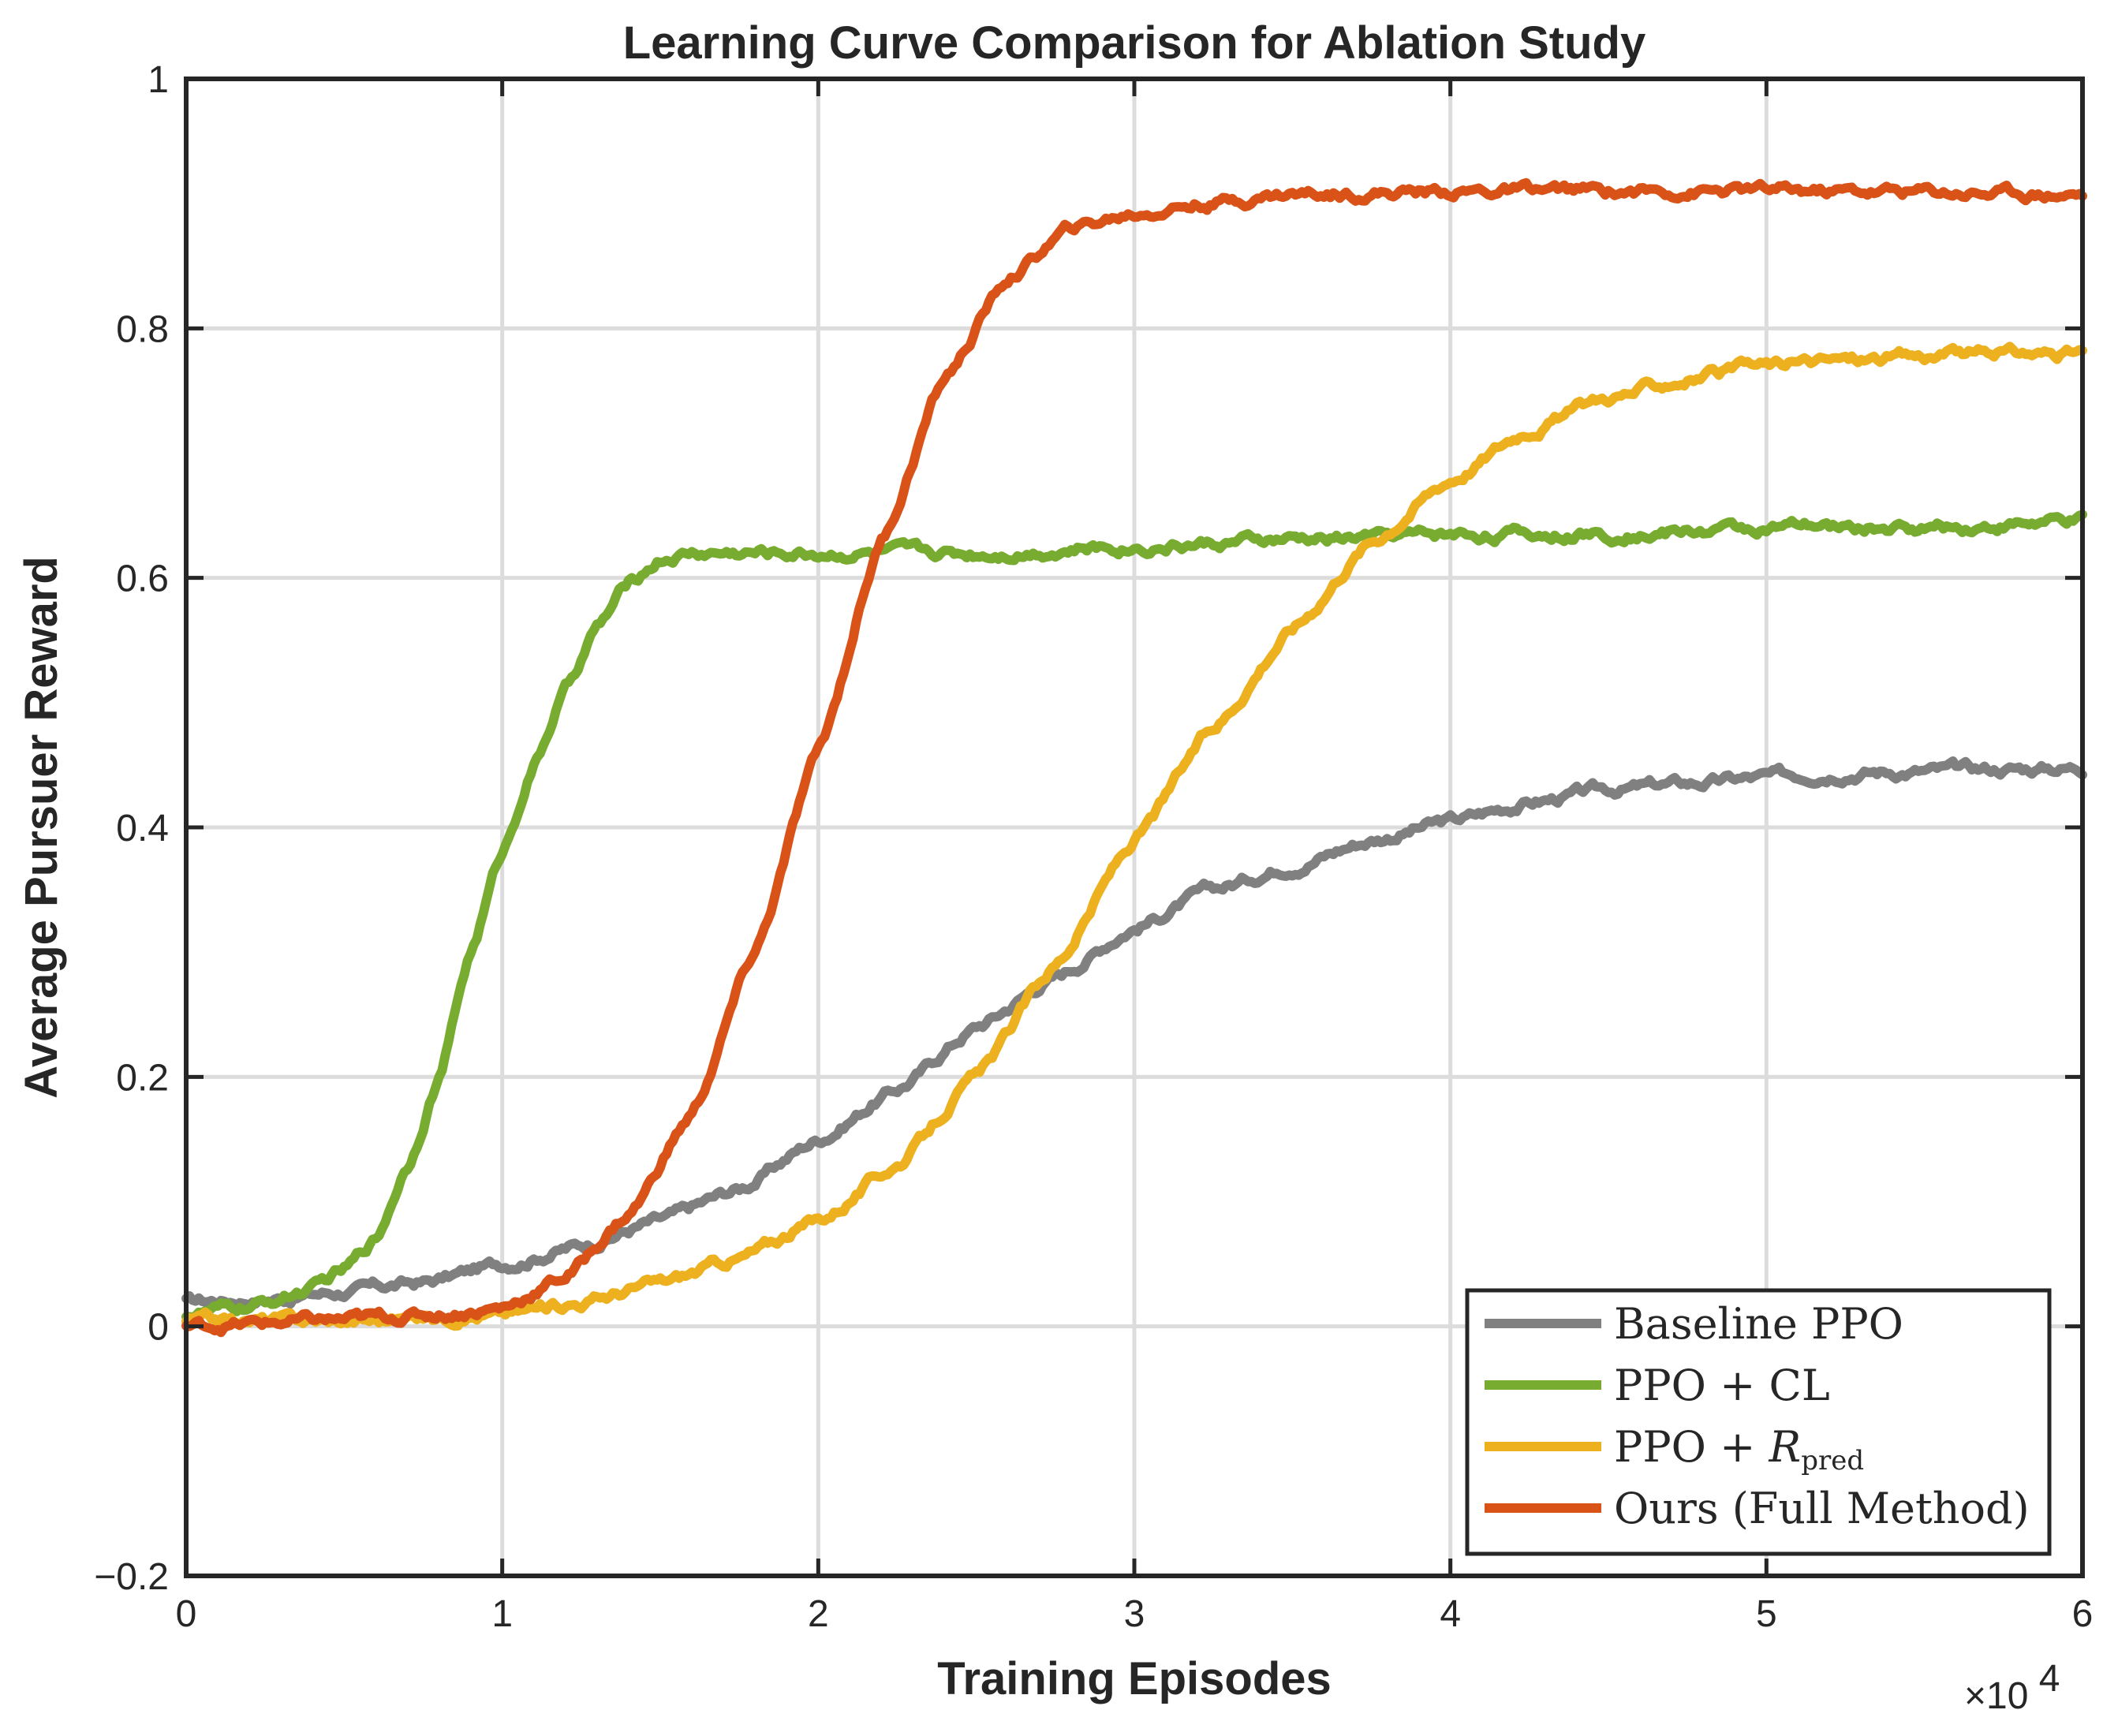 This screenshot has height=1736, width=2103. I want to click on legend-label-text: Baseline PPO, so click(1758, 1324).